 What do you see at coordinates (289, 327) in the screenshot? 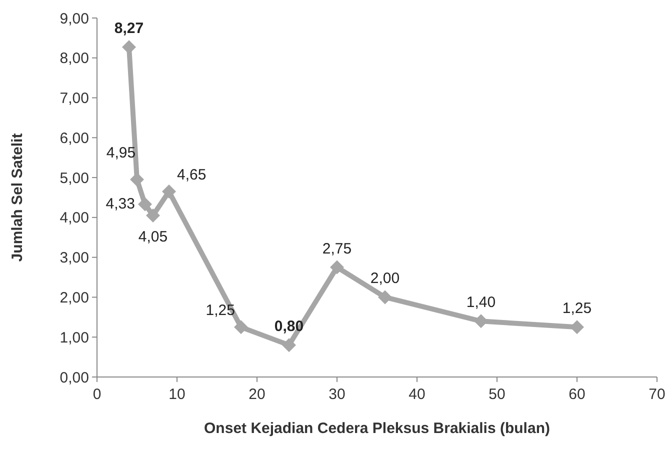
I see `data-label: 0,80` at bounding box center [289, 327].